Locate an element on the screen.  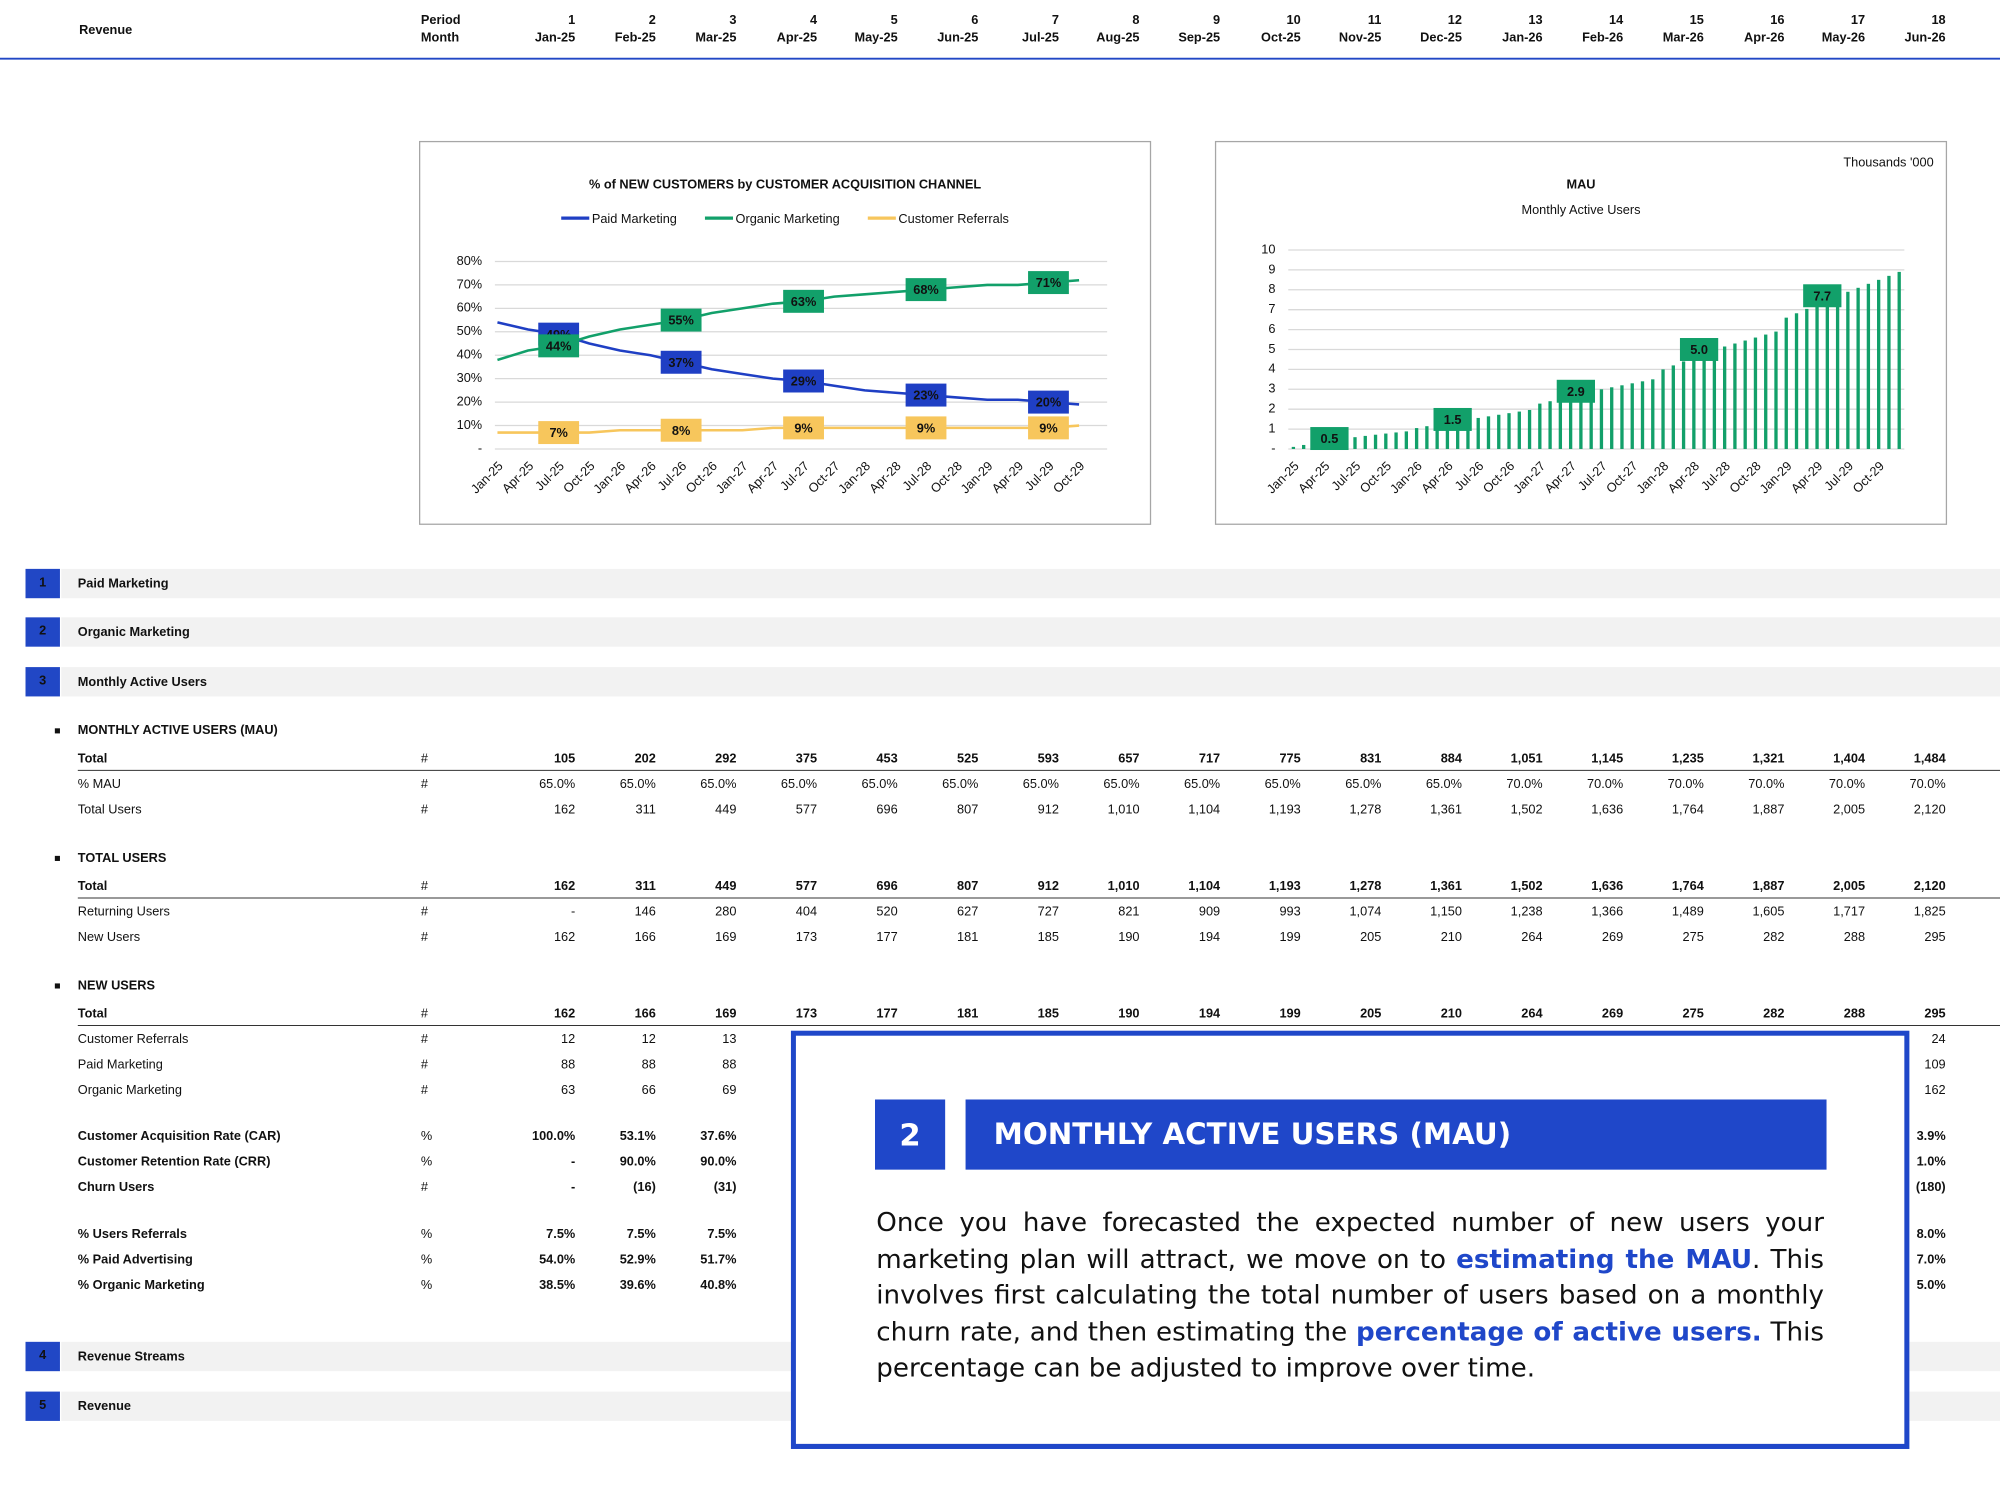
y-tick-label: 8 is located at coordinates (1271, 288).